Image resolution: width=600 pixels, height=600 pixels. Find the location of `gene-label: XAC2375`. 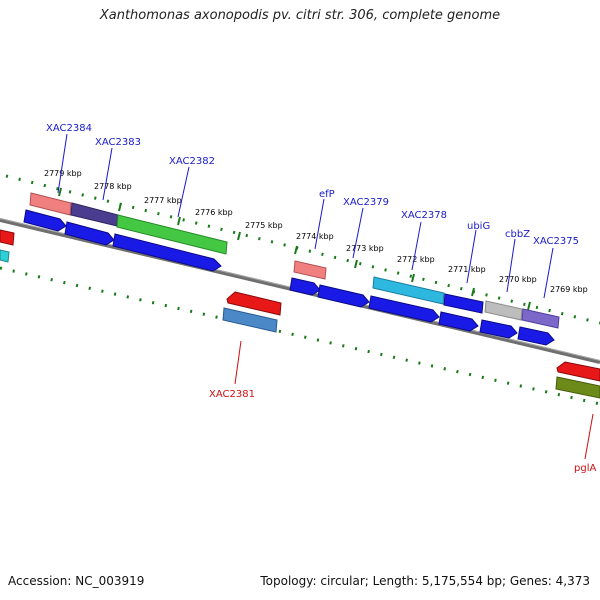

gene-label: XAC2375 is located at coordinates (556, 241).